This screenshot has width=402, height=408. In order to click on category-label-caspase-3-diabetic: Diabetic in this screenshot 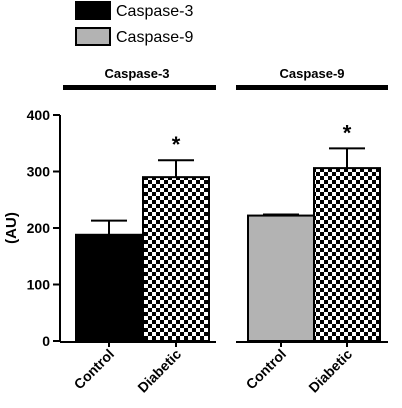, I will do `click(159, 371)`.